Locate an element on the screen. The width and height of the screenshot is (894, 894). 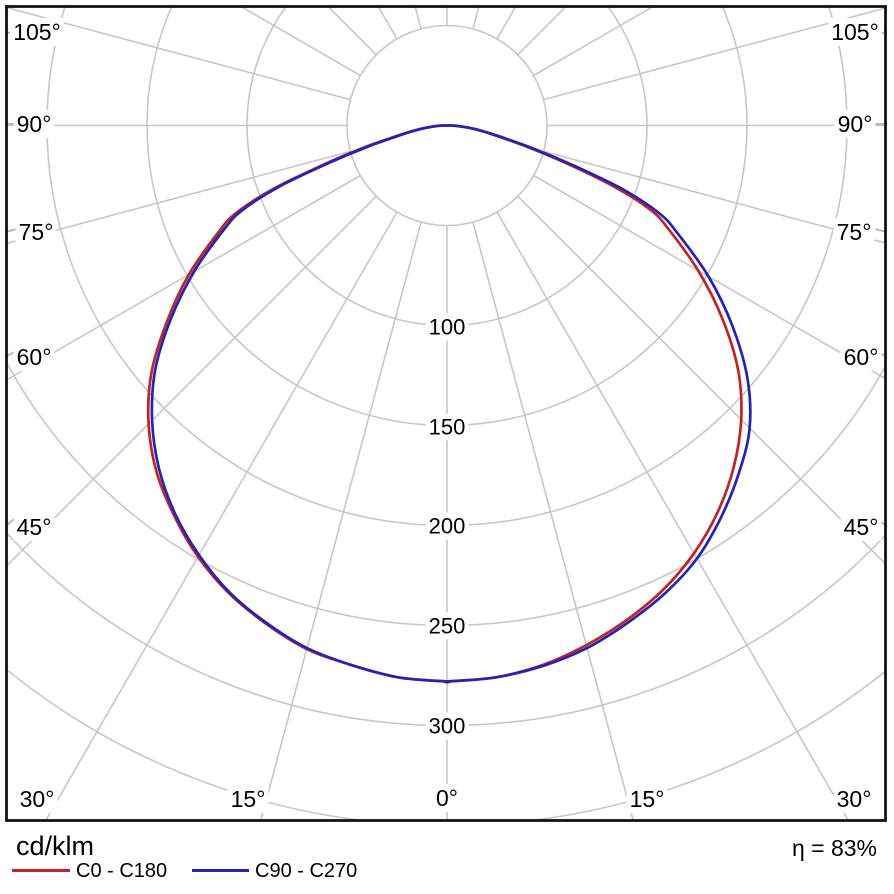
angle-label-bottom-12-bg is located at coordinates (447, 798).